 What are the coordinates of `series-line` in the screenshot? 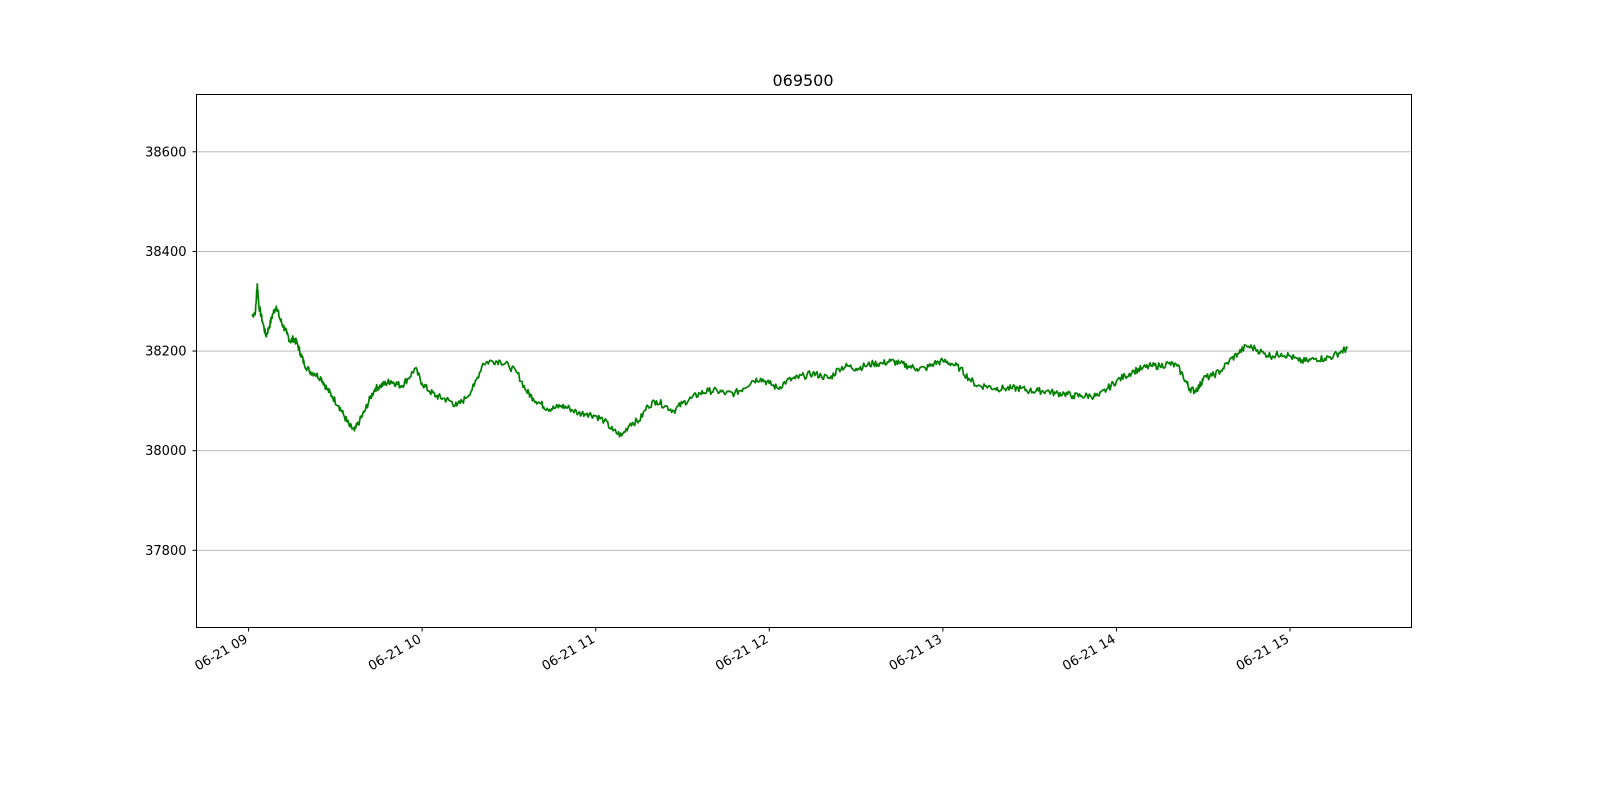 It's located at (800, 360).